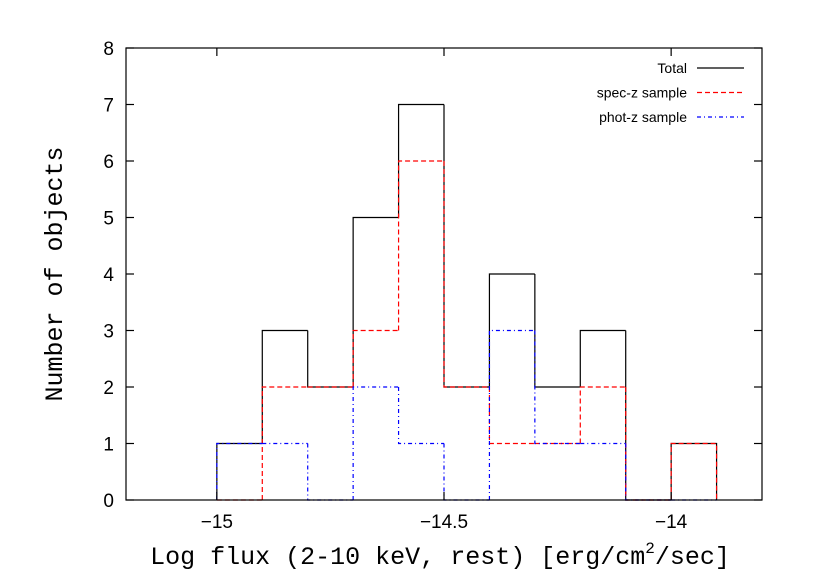  Describe the element at coordinates (692, 557) in the screenshot. I see `x-axis-label-tail: /sec]` at that location.